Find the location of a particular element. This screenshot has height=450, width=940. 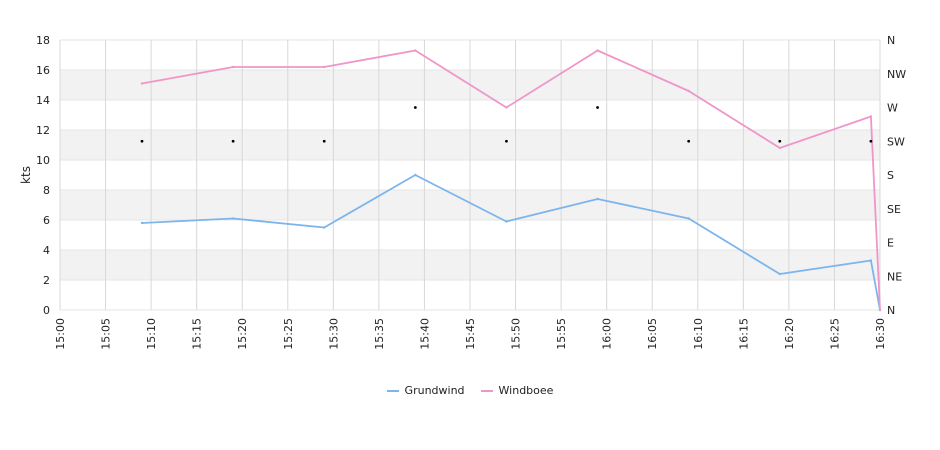

x-tick-label: 15:00 is located at coordinates (60, 334).